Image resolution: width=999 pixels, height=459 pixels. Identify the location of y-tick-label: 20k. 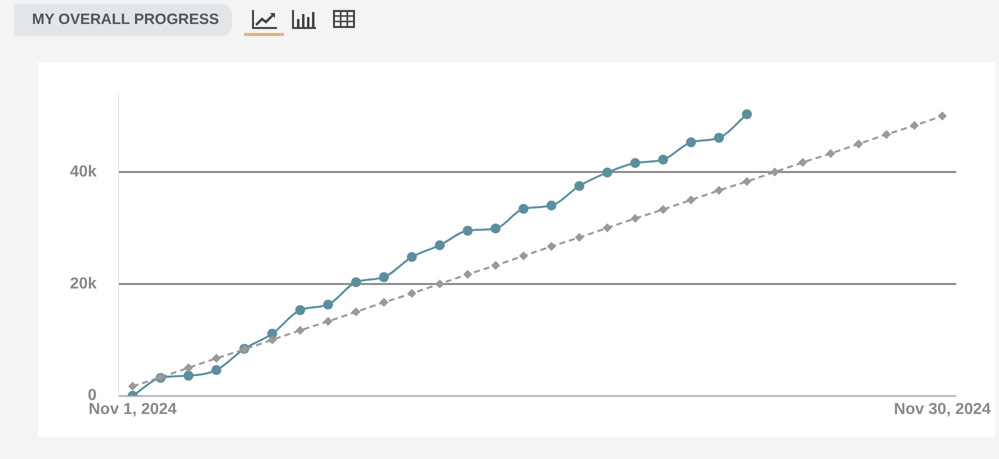
(83, 283).